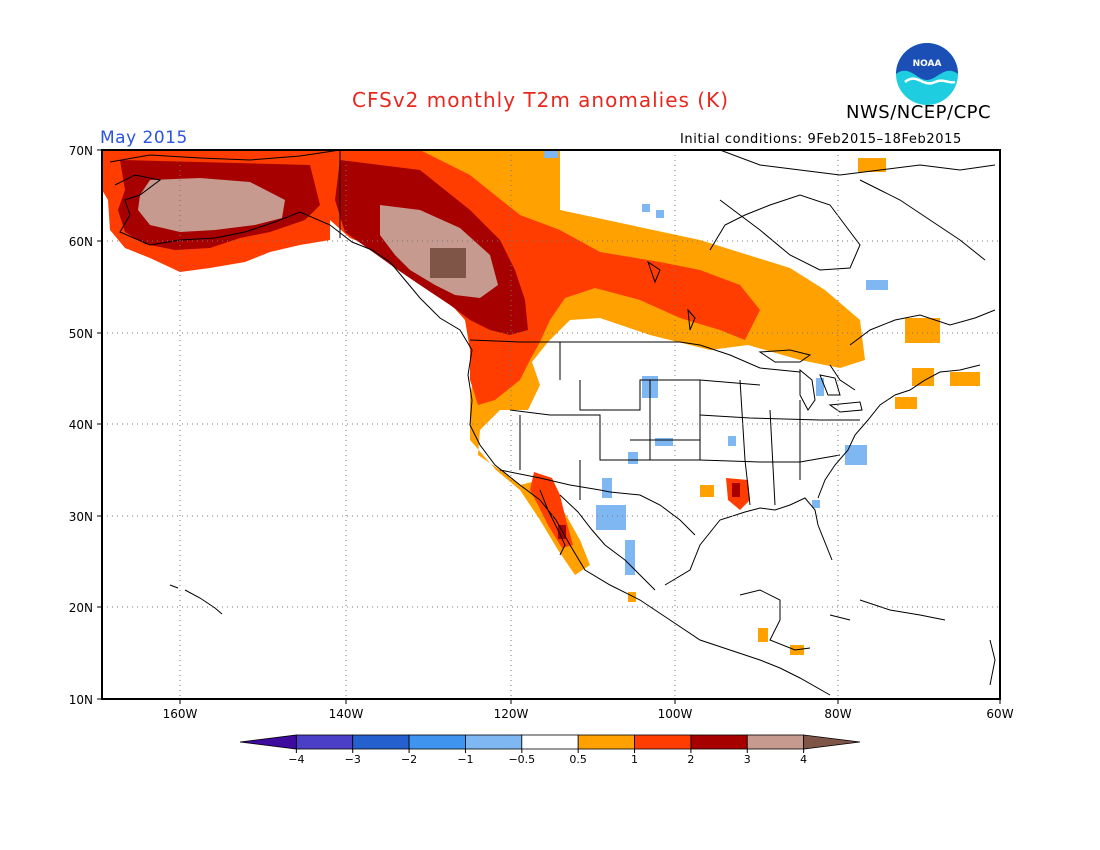 This screenshot has height=850, width=1100. Describe the element at coordinates (821, 139) in the screenshot. I see `initial-conditions-label: Initial conditions: 9Feb2015–18Feb2015` at that location.